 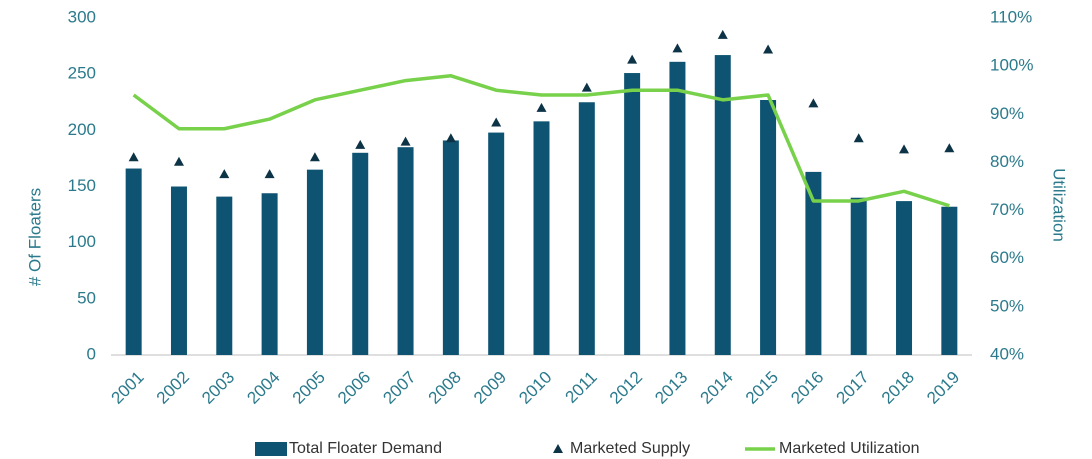 What do you see at coordinates (581, 387) in the screenshot?
I see `x-tick-label: 2011` at bounding box center [581, 387].